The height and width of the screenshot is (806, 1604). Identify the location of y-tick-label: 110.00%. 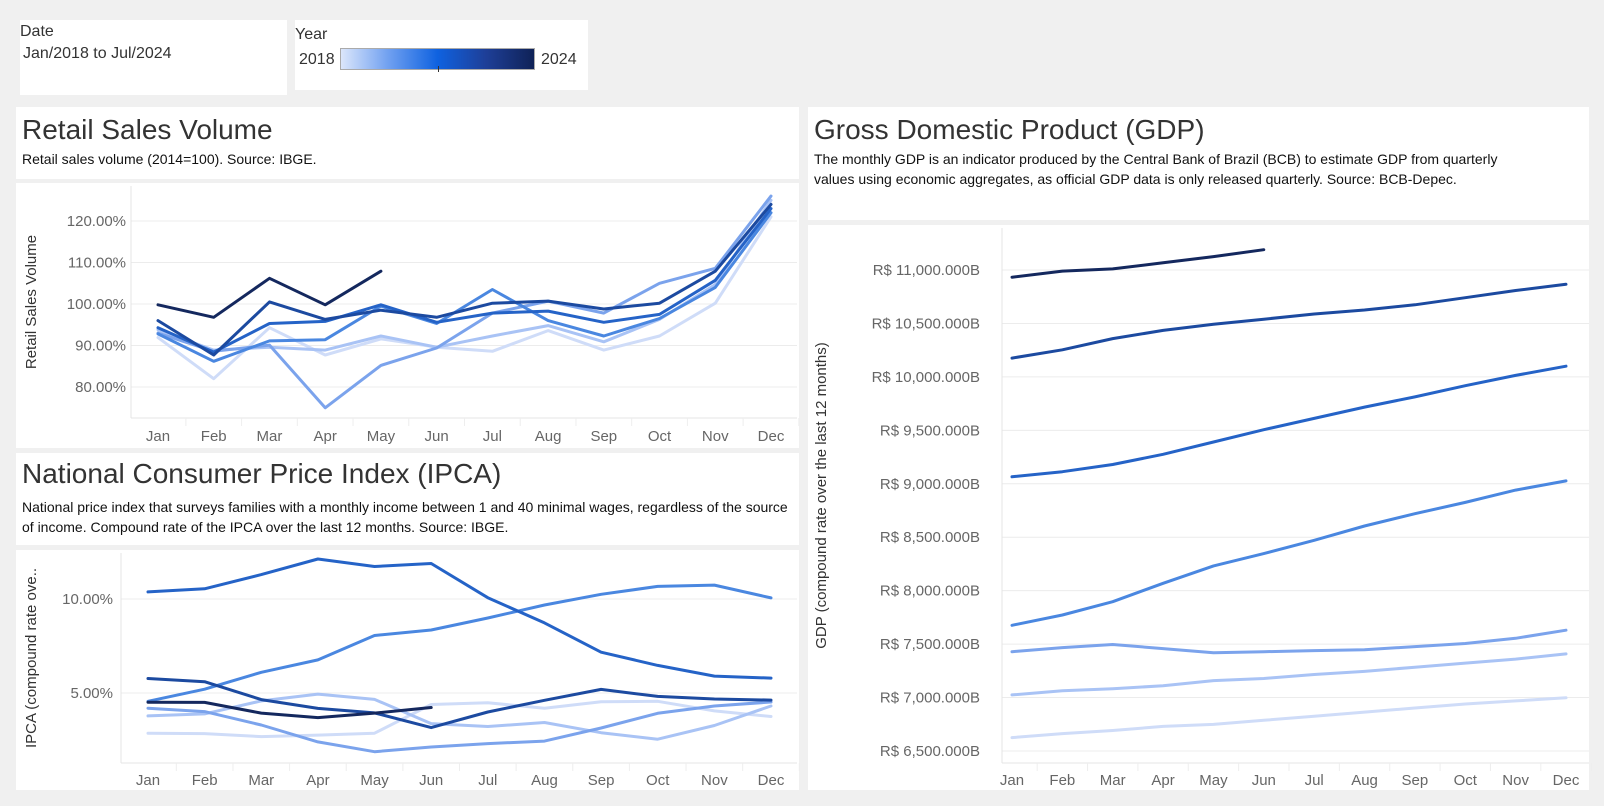
(97, 263).